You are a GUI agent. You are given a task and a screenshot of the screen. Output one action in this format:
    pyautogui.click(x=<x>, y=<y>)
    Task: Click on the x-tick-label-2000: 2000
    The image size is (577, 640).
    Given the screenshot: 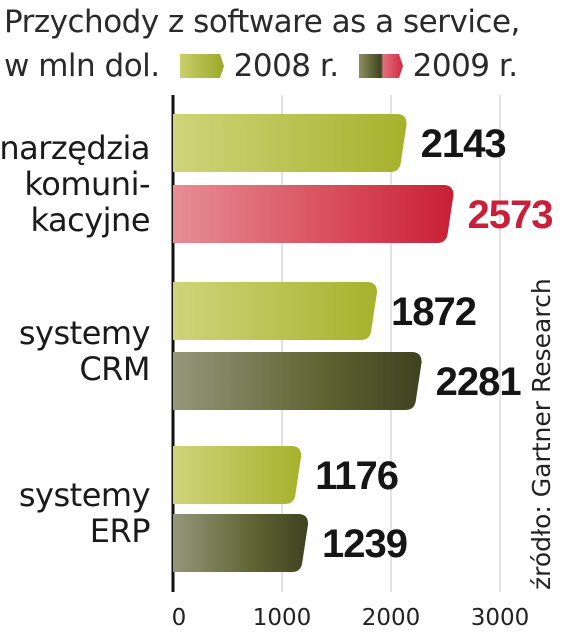 What is the action you would take?
    pyautogui.click(x=391, y=618)
    